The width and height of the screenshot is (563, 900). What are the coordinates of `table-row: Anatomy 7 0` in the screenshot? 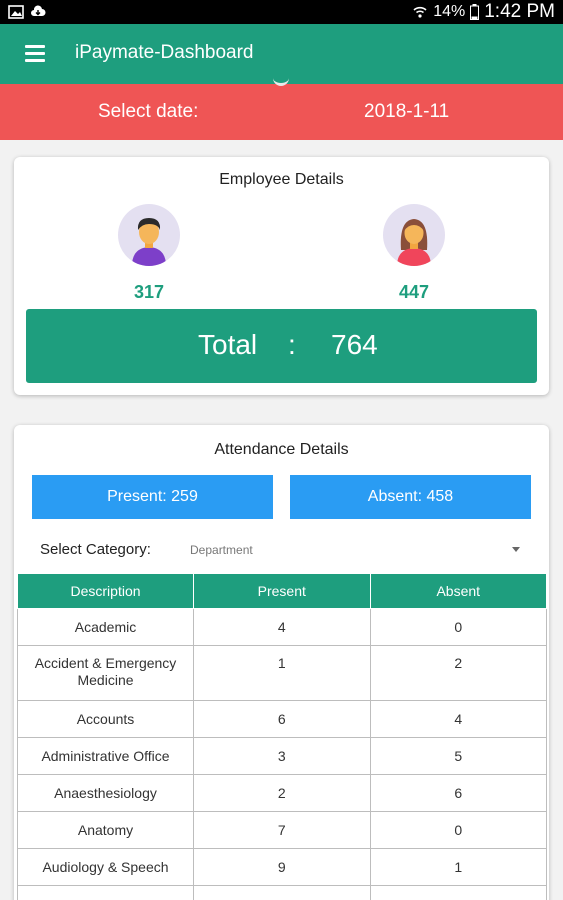 It's located at (282, 830).